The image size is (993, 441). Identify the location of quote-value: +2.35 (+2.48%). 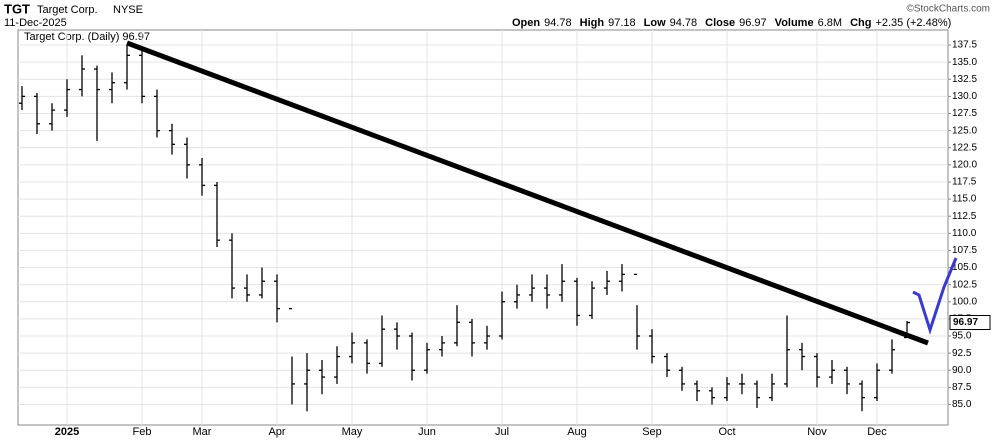
(913, 23).